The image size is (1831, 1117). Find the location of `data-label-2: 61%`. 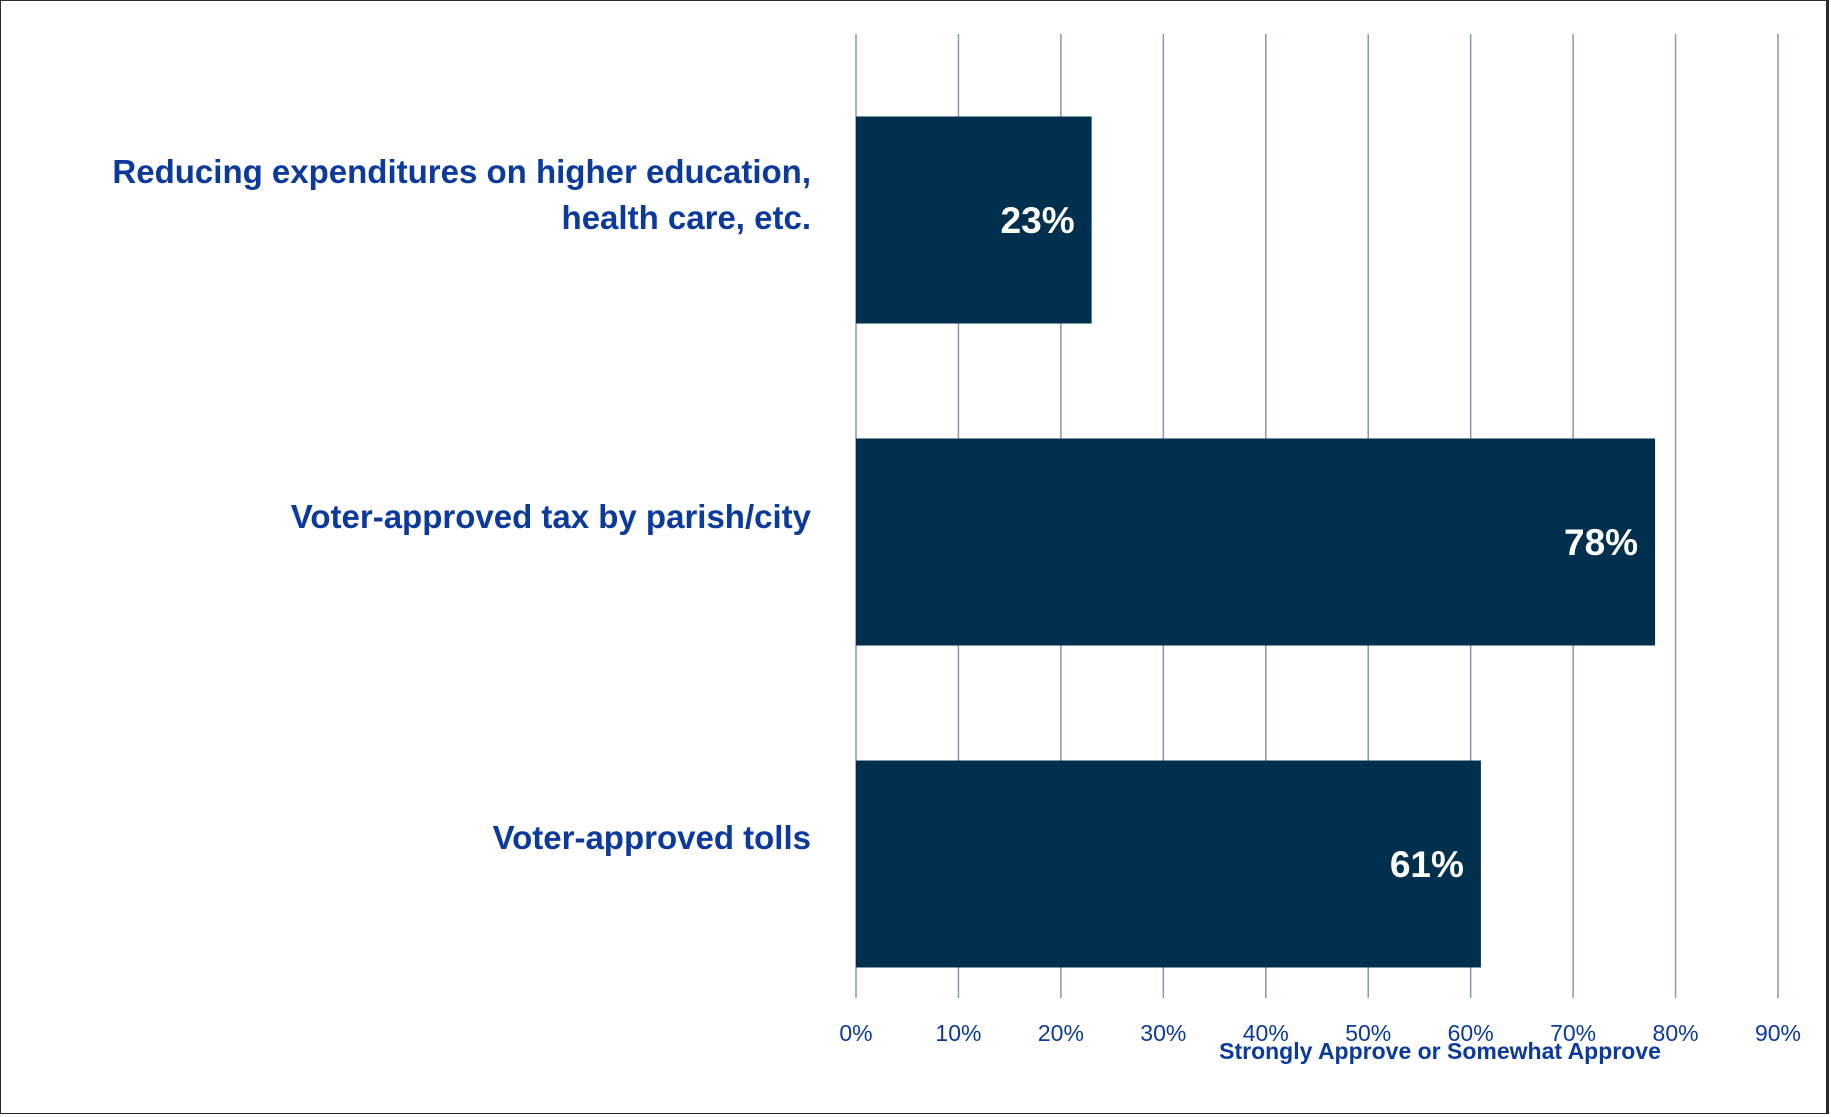

data-label-2: 61% is located at coordinates (1427, 864).